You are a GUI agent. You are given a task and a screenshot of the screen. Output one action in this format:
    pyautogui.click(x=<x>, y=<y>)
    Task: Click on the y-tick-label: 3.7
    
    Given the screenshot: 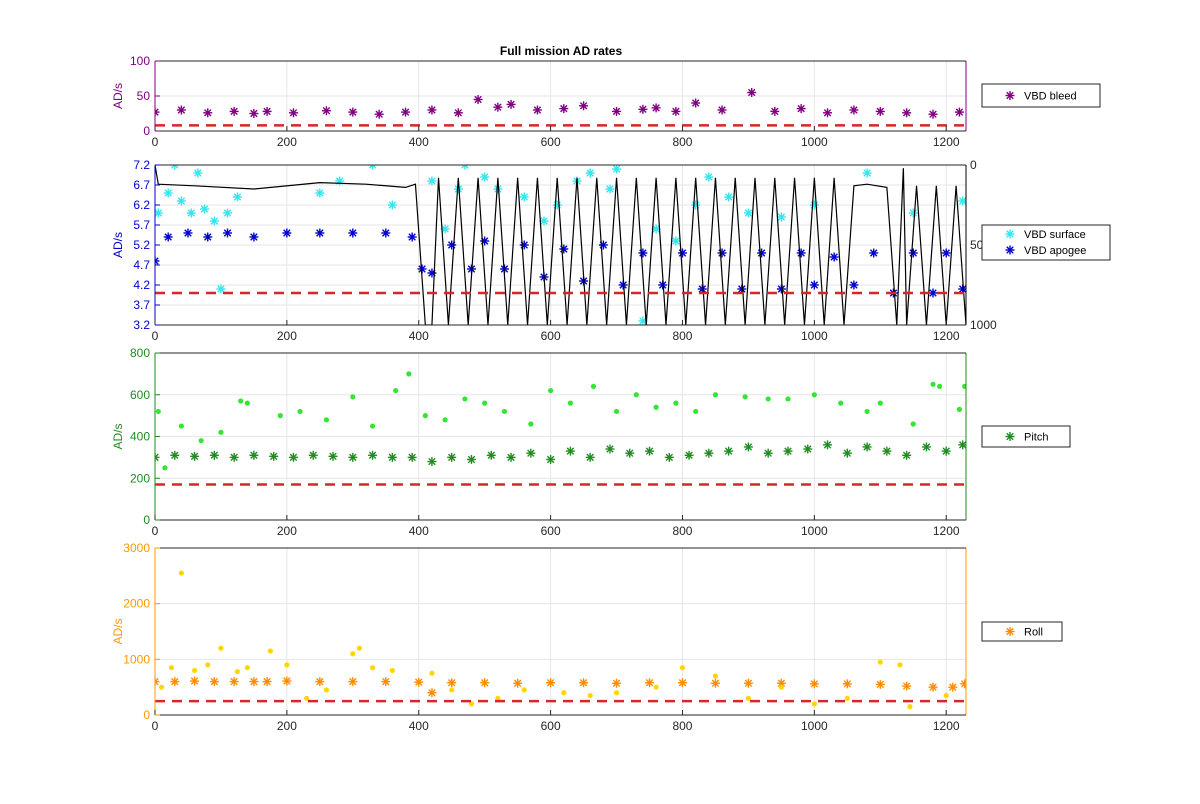 What is the action you would take?
    pyautogui.click(x=141, y=305)
    